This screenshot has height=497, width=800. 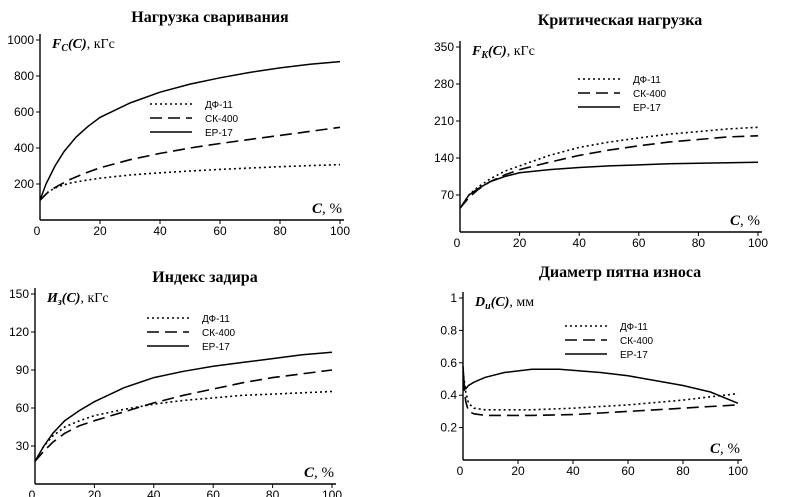 I want to click on y-tick-label: 0.2, so click(x=448, y=428).